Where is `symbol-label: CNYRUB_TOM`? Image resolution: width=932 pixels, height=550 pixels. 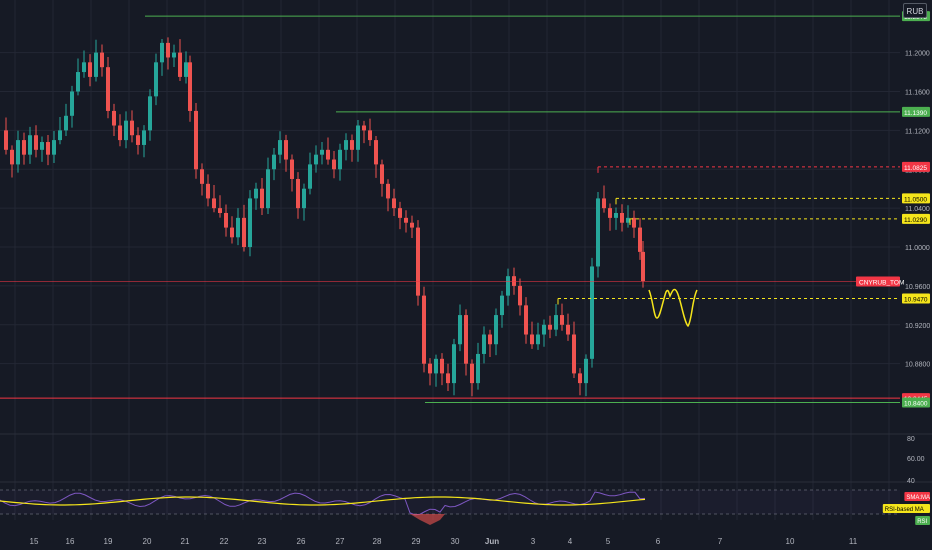 symbol-label: CNYRUB_TOM is located at coordinates (881, 283).